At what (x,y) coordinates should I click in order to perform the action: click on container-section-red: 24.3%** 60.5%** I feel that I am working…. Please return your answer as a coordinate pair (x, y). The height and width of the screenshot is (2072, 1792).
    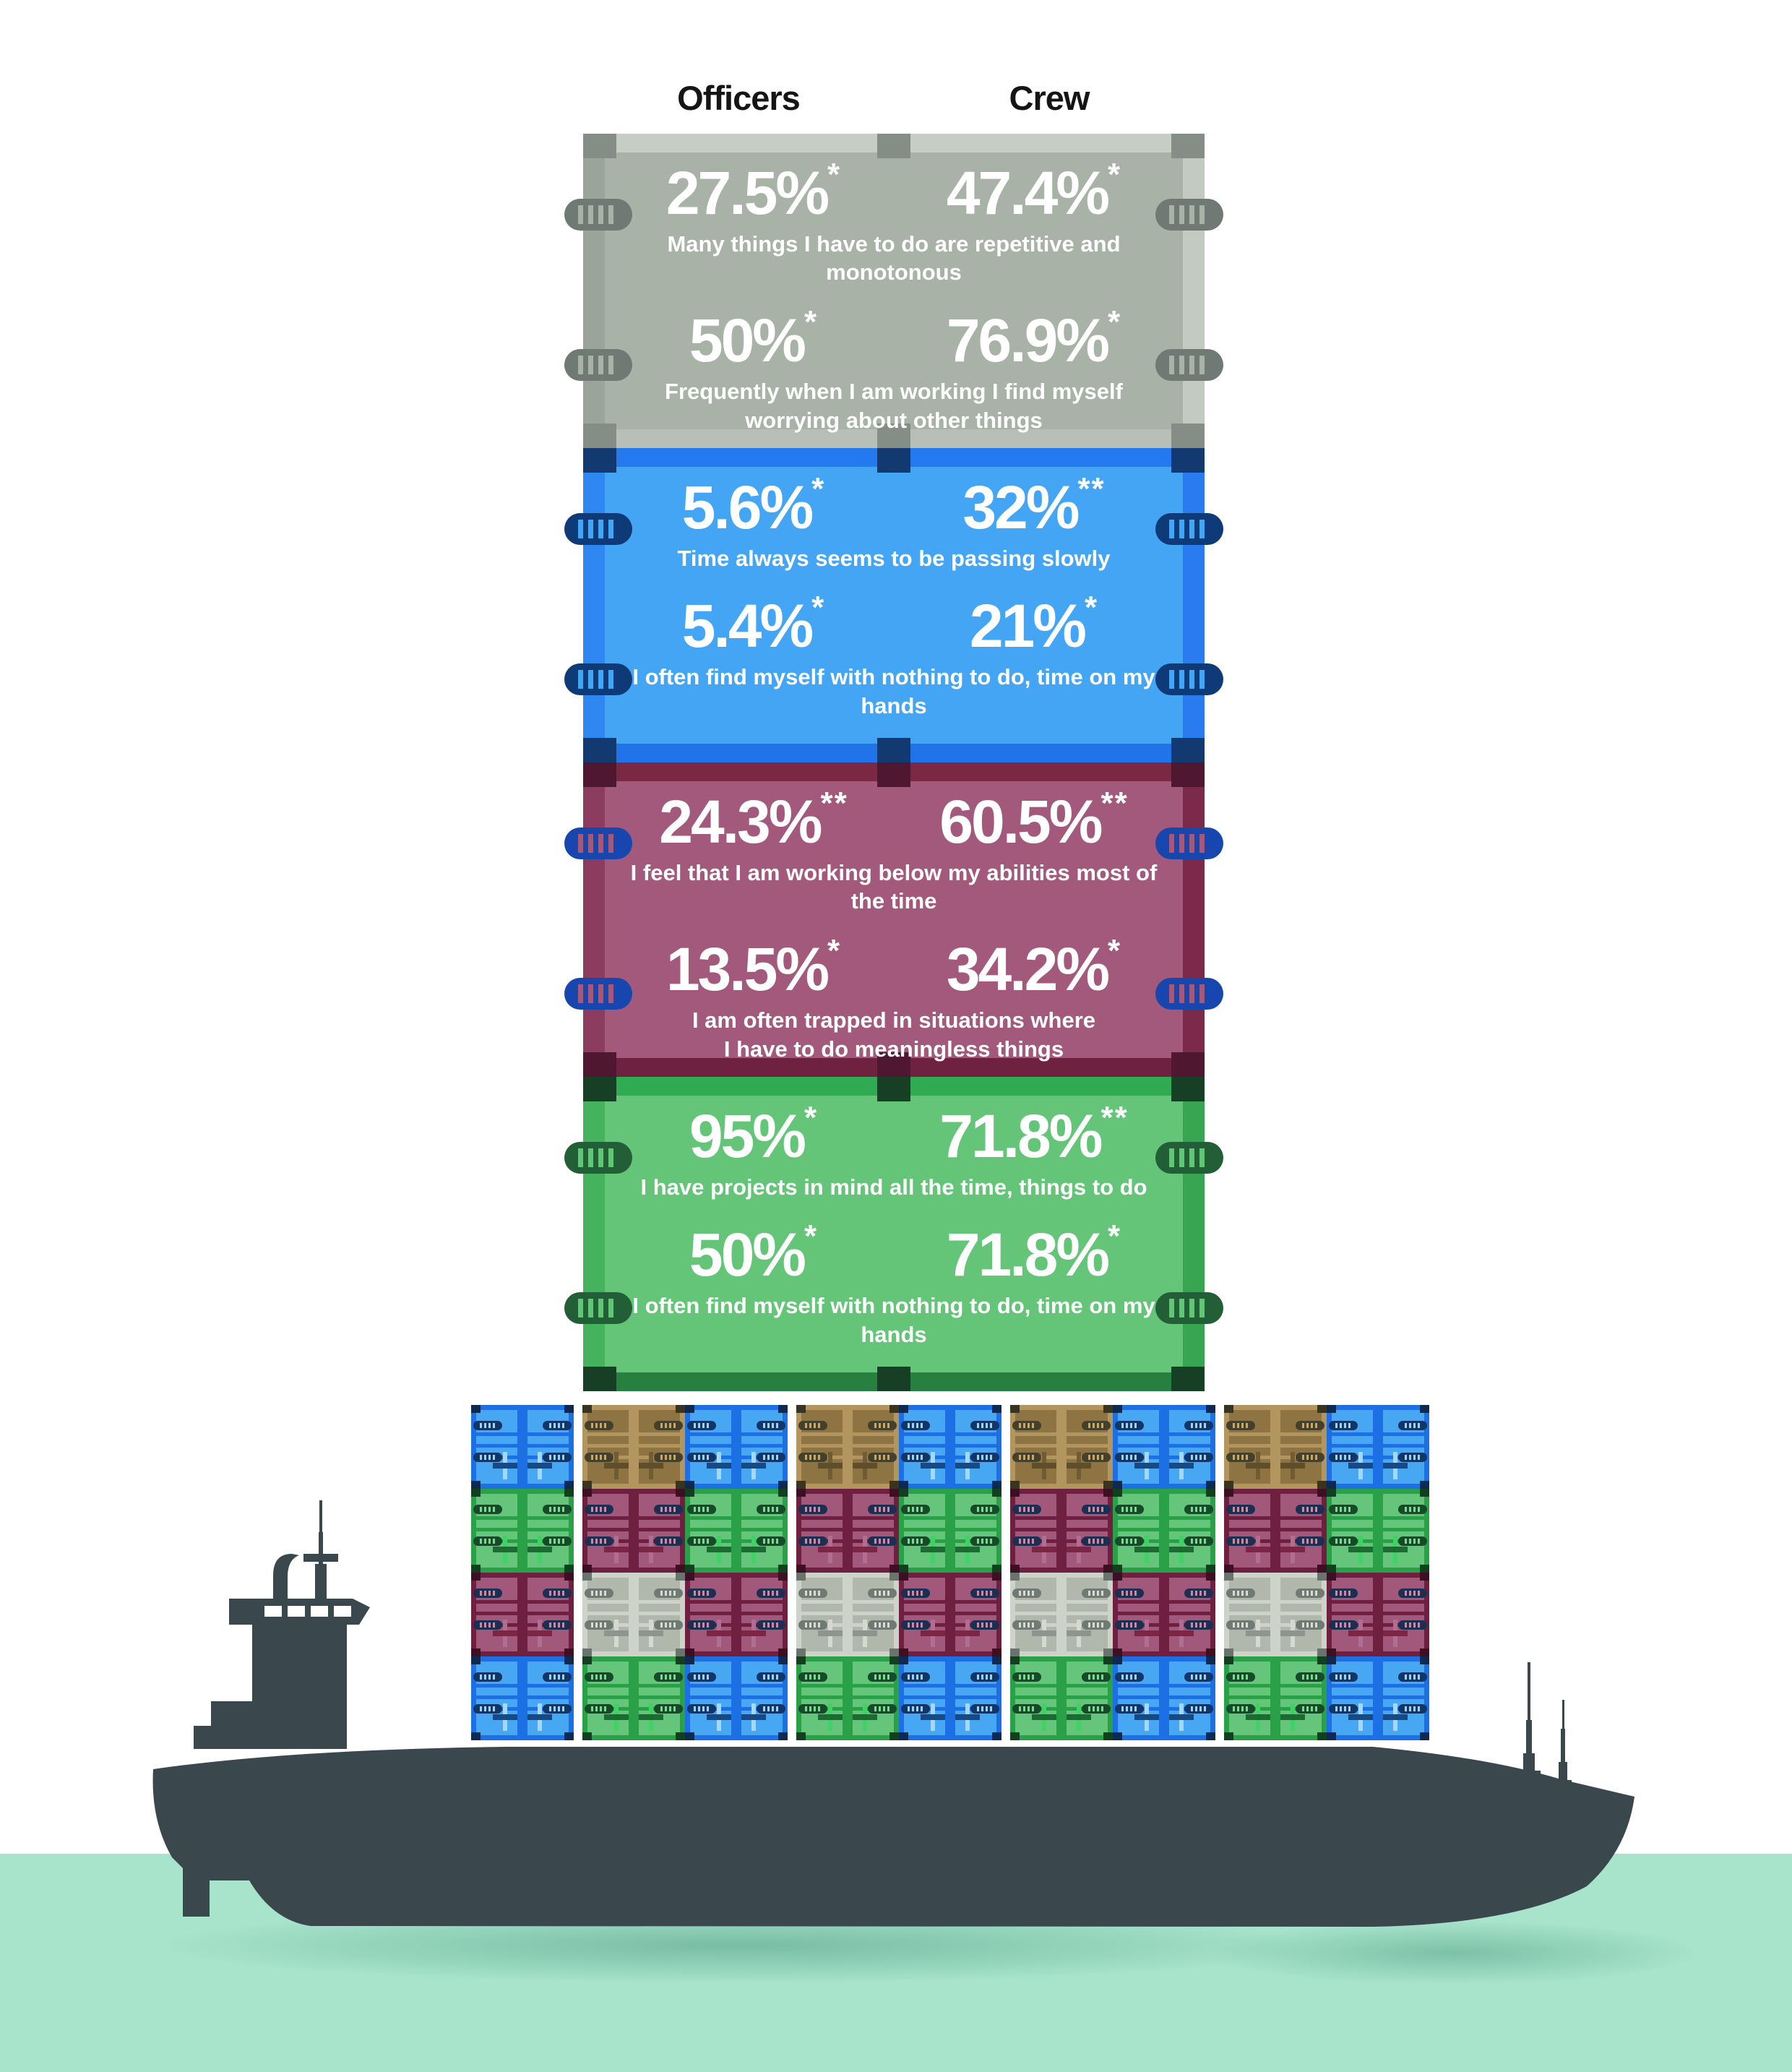
    Looking at the image, I should click on (893, 919).